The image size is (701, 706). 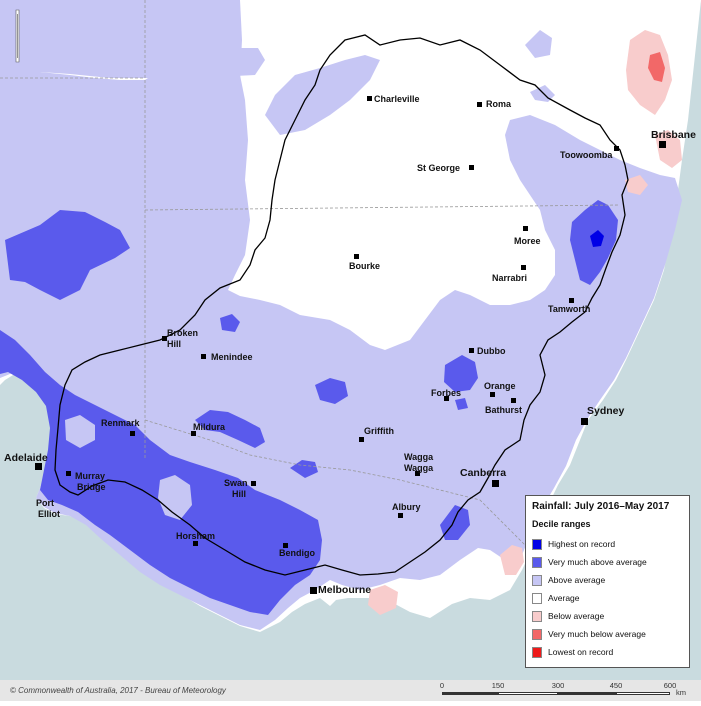 What do you see at coordinates (576, 616) in the screenshot?
I see `legend-label: Below average` at bounding box center [576, 616].